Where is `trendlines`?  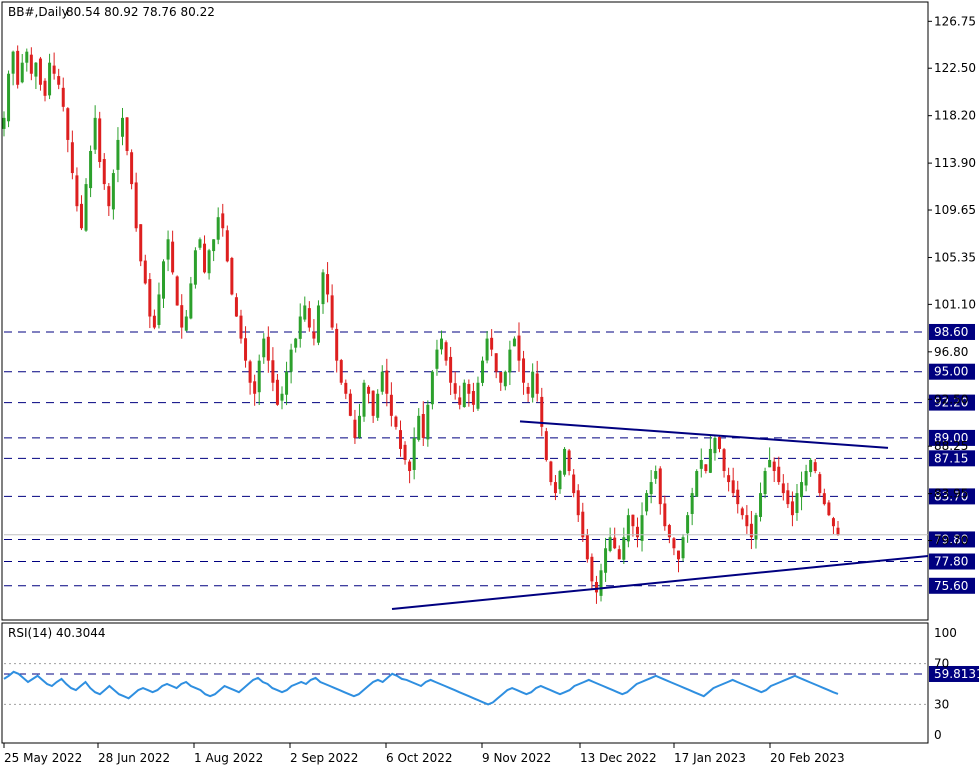
trendlines is located at coordinates (660, 515).